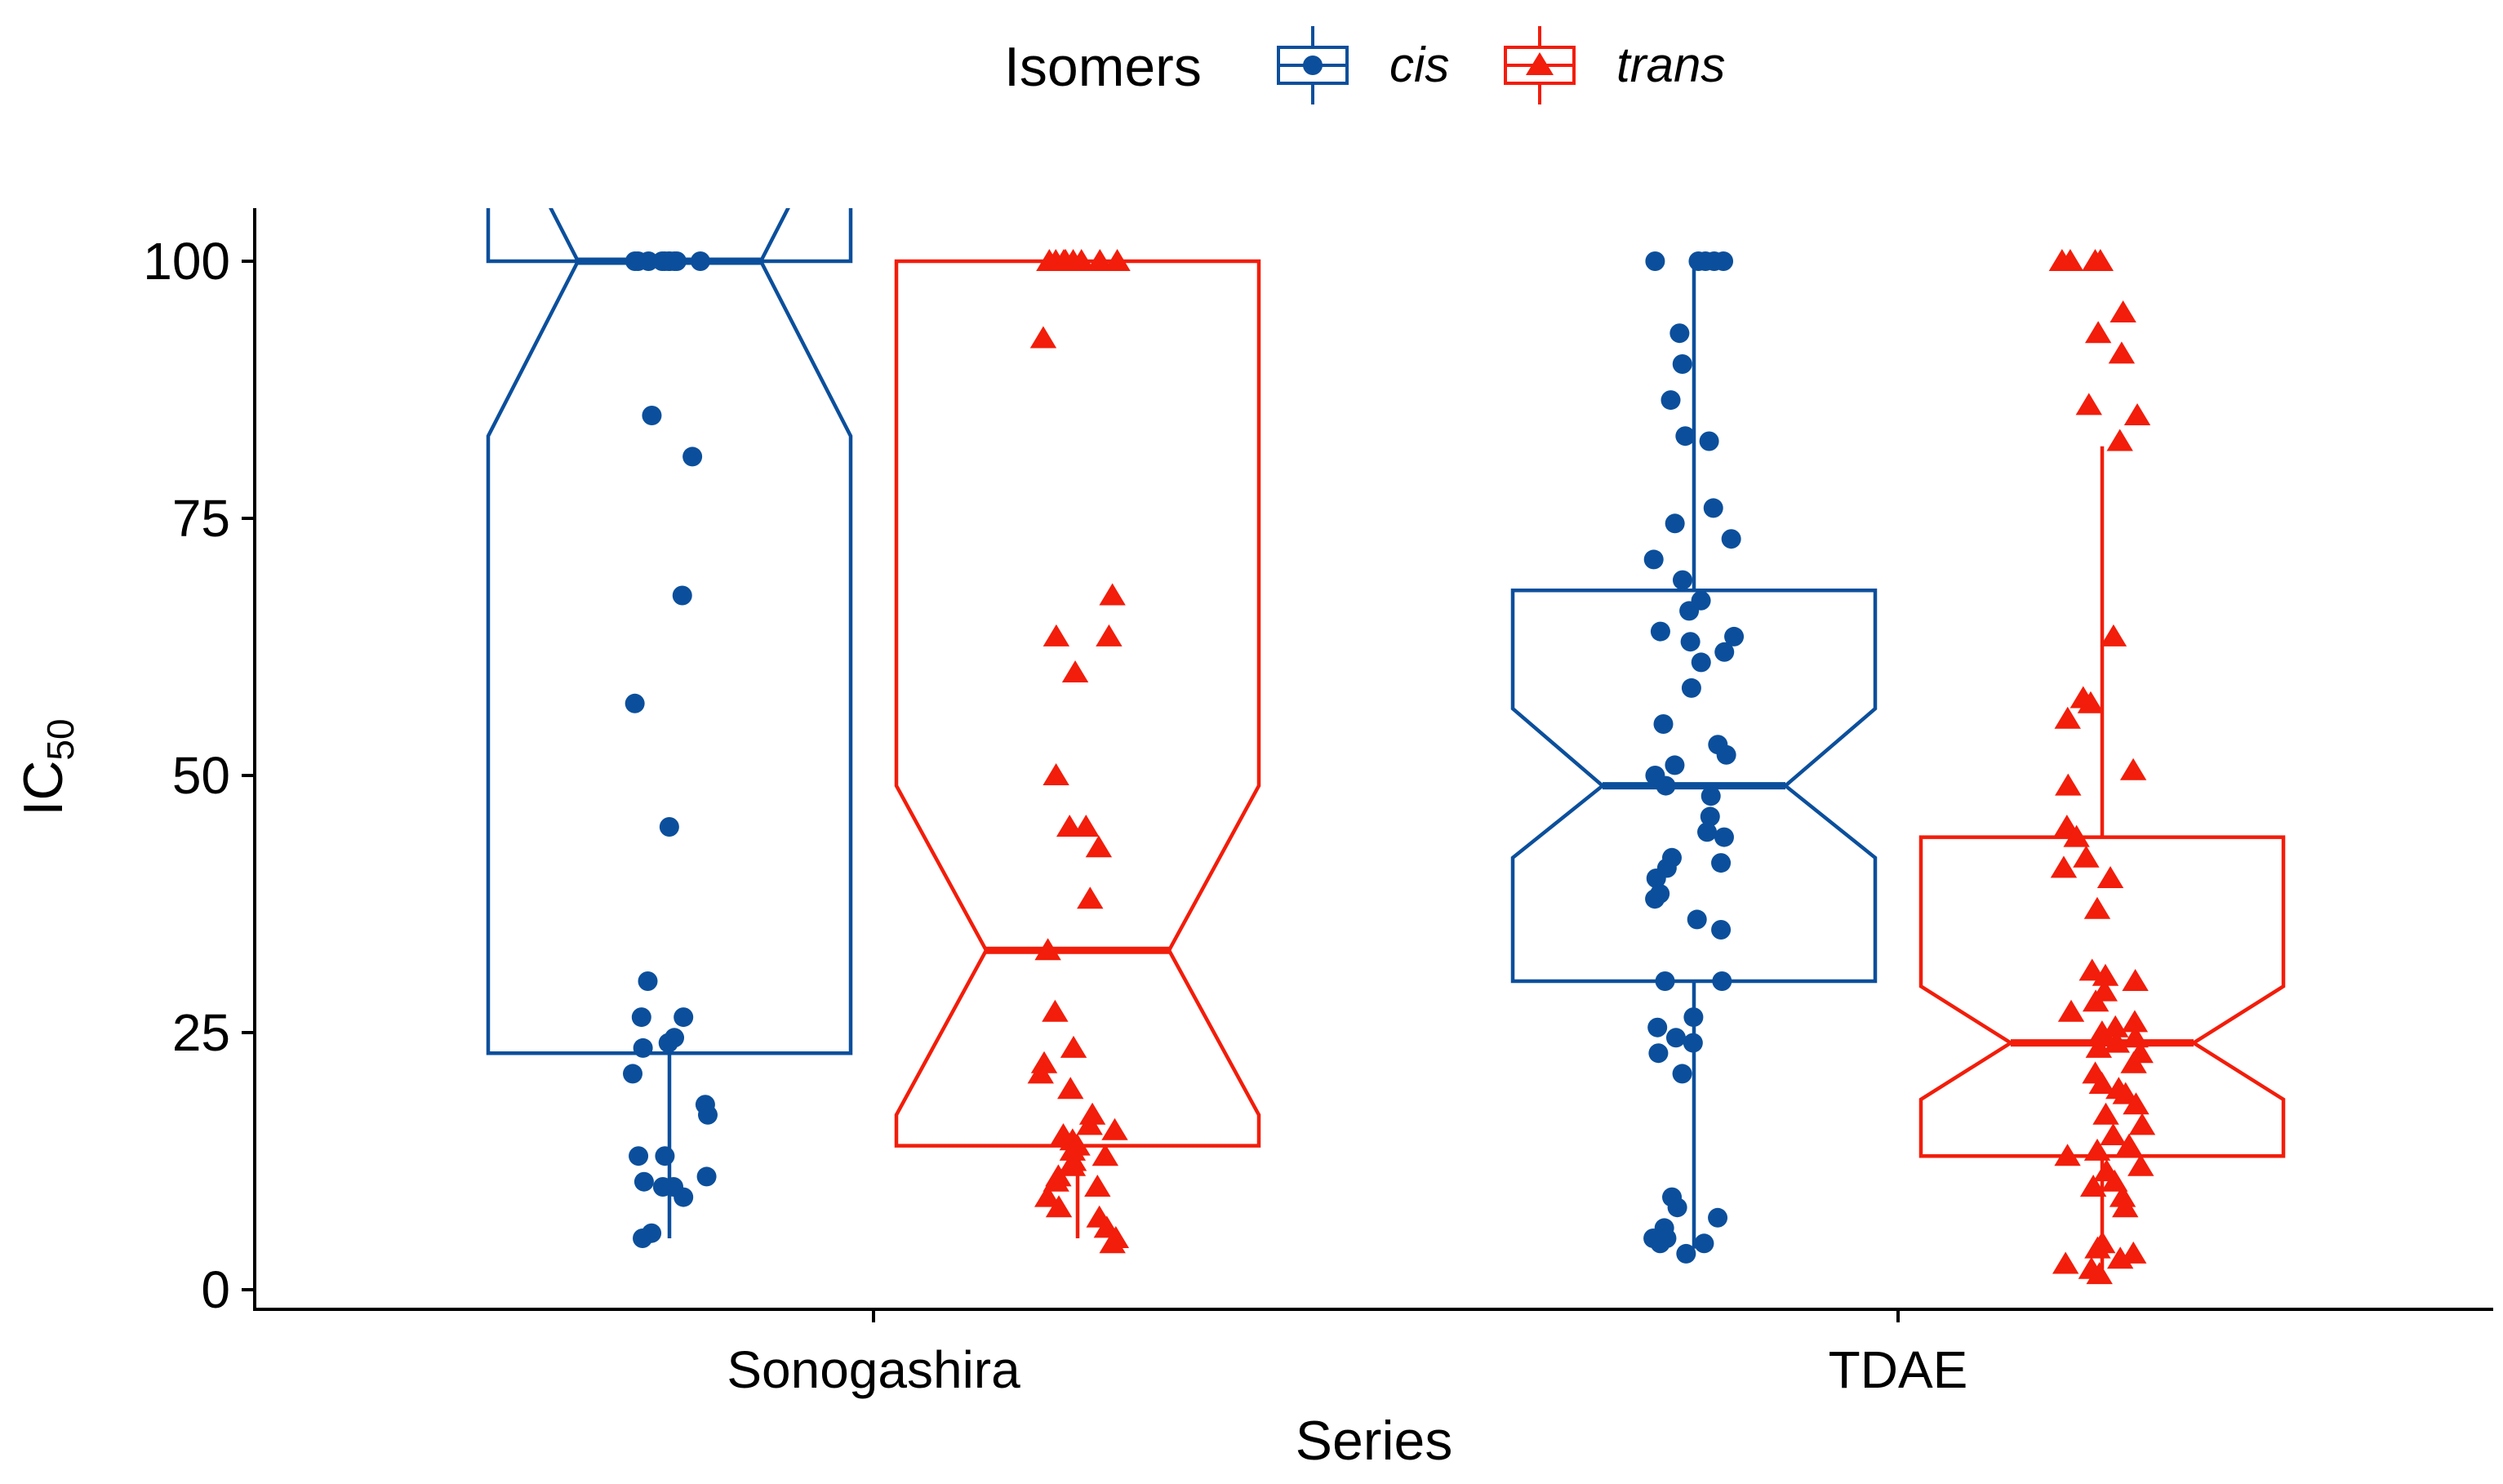 This screenshot has width=2503, height=1484. I want to click on y-tick-label: 50, so click(201, 775).